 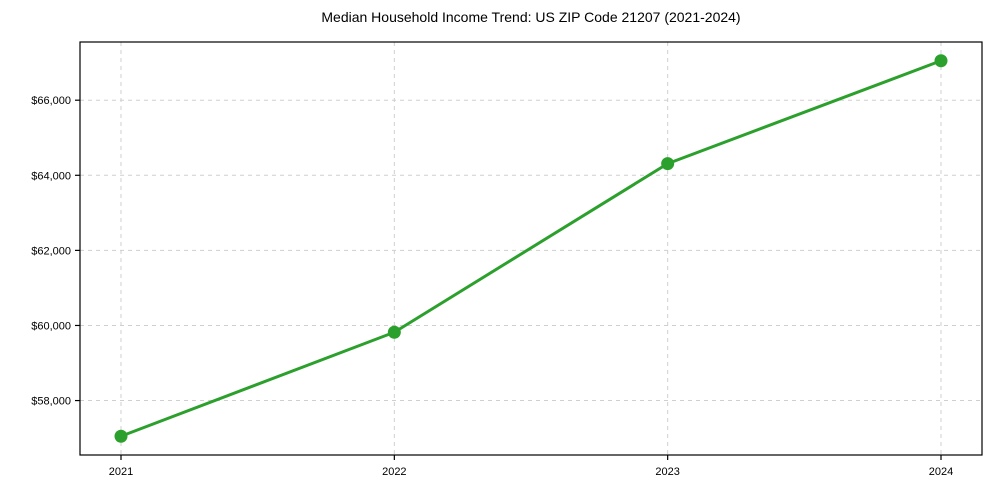 I want to click on x-tick-label: 2023, so click(x=667, y=472).